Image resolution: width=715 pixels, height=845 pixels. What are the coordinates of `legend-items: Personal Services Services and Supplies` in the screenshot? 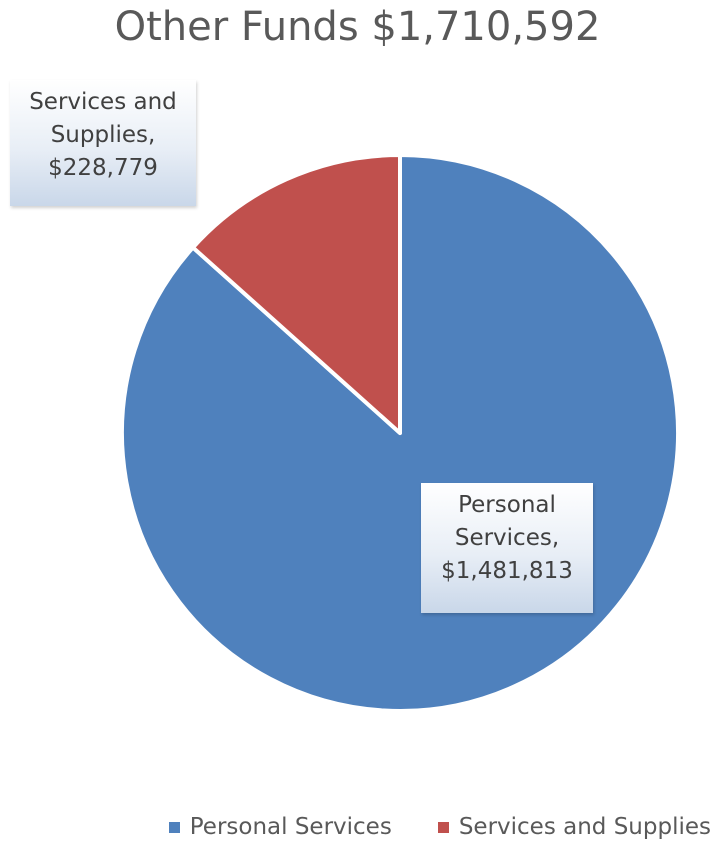 It's located at (439, 827).